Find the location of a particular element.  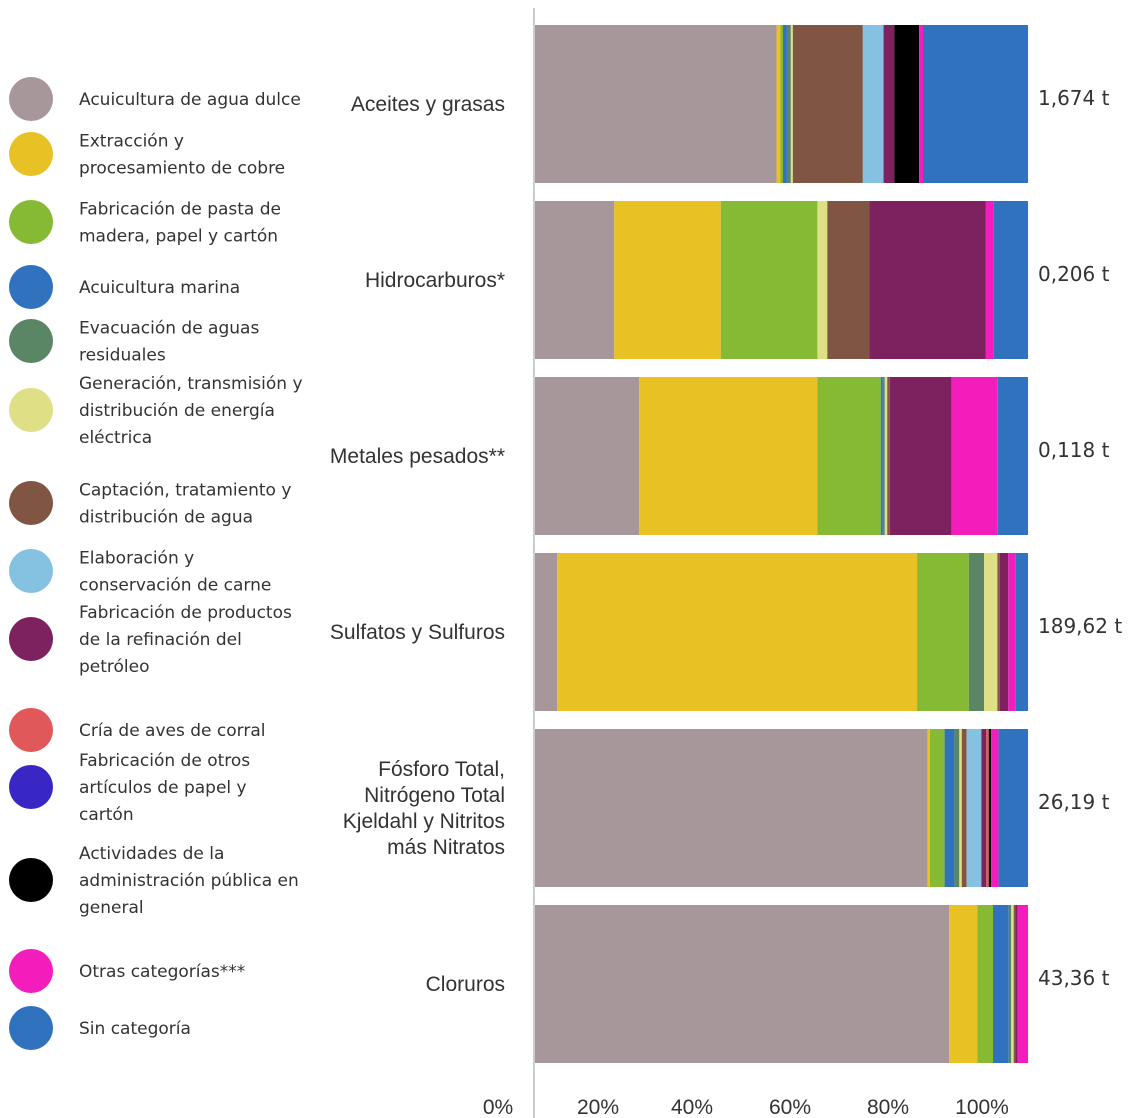

legend-item-cria-de-aves-de-corral: Cría de aves de corral is located at coordinates (137, 730).